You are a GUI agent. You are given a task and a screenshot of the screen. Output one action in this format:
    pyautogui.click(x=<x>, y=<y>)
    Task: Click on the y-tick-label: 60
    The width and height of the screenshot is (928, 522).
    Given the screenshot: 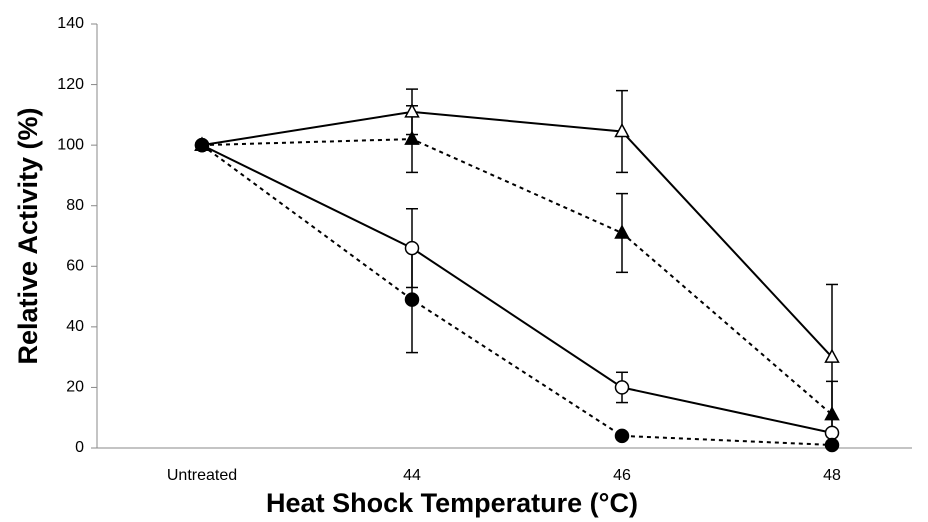 What is the action you would take?
    pyautogui.click(x=75, y=266)
    